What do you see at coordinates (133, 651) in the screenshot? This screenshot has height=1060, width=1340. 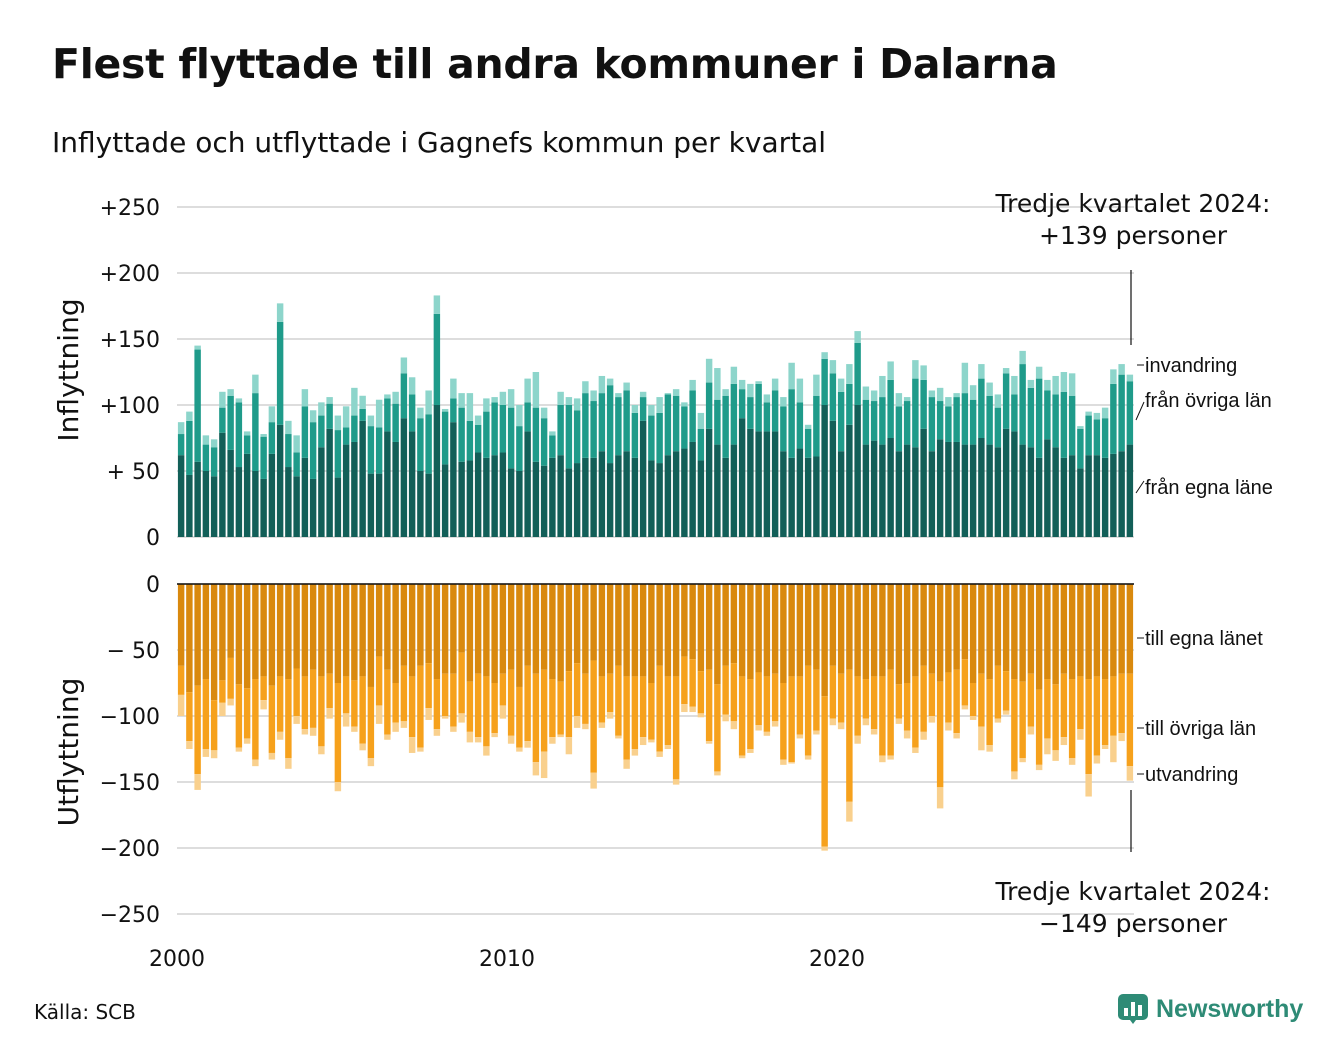 I see `y-tick-label: − 50` at bounding box center [133, 651].